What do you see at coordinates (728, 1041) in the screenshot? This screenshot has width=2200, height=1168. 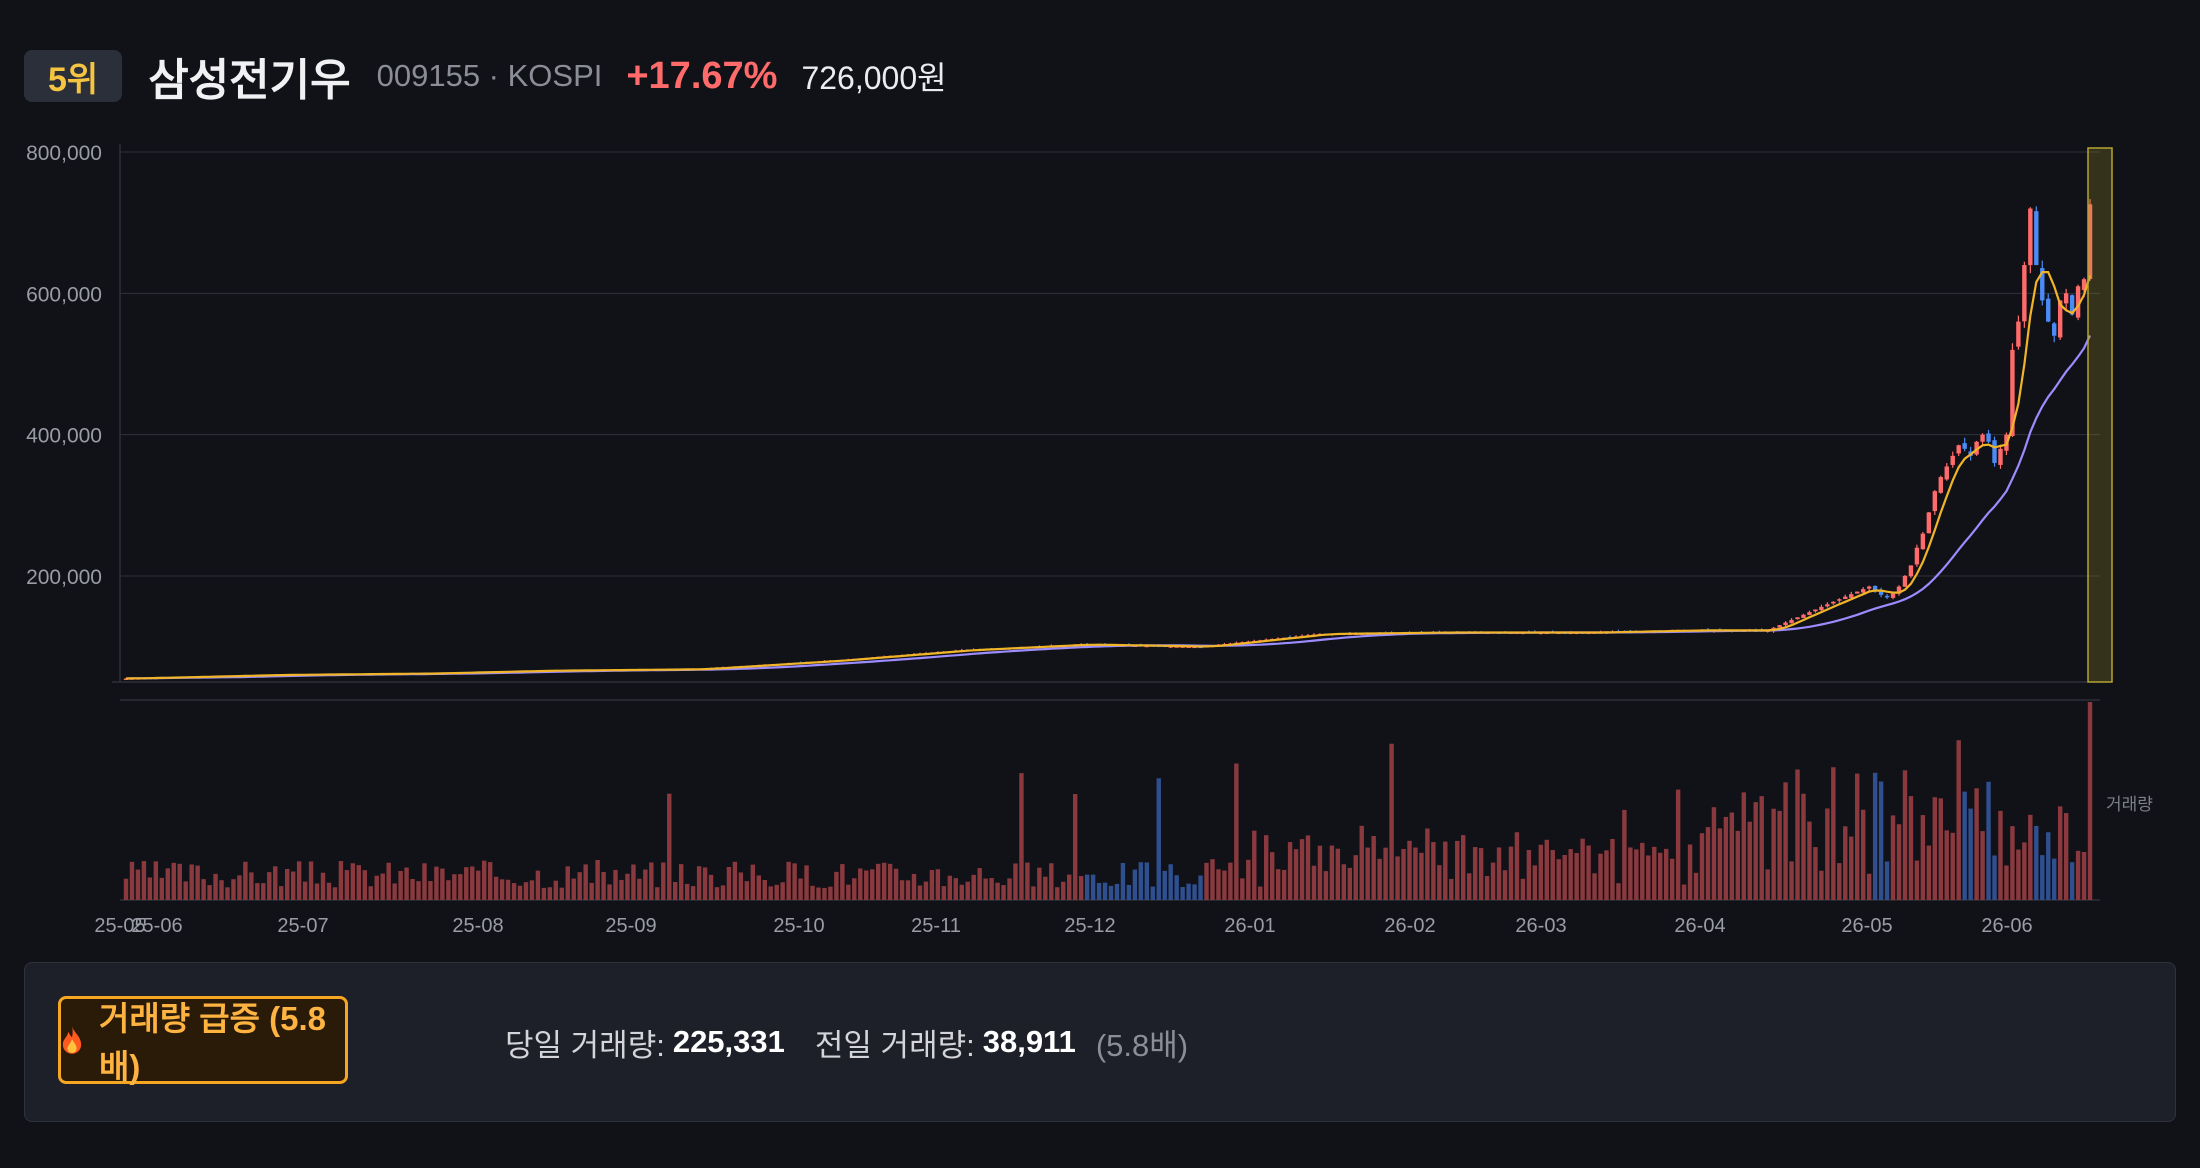 I see `today-volume-value: 225,331` at bounding box center [728, 1041].